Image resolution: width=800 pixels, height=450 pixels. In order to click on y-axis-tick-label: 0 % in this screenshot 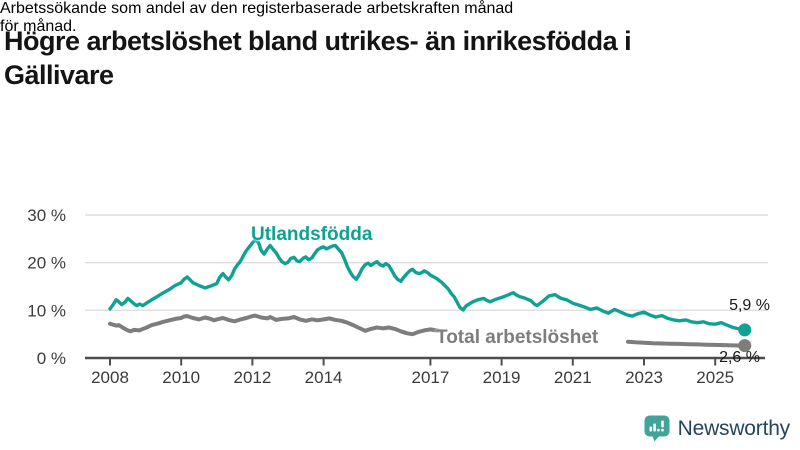, I will do `click(51, 358)`.